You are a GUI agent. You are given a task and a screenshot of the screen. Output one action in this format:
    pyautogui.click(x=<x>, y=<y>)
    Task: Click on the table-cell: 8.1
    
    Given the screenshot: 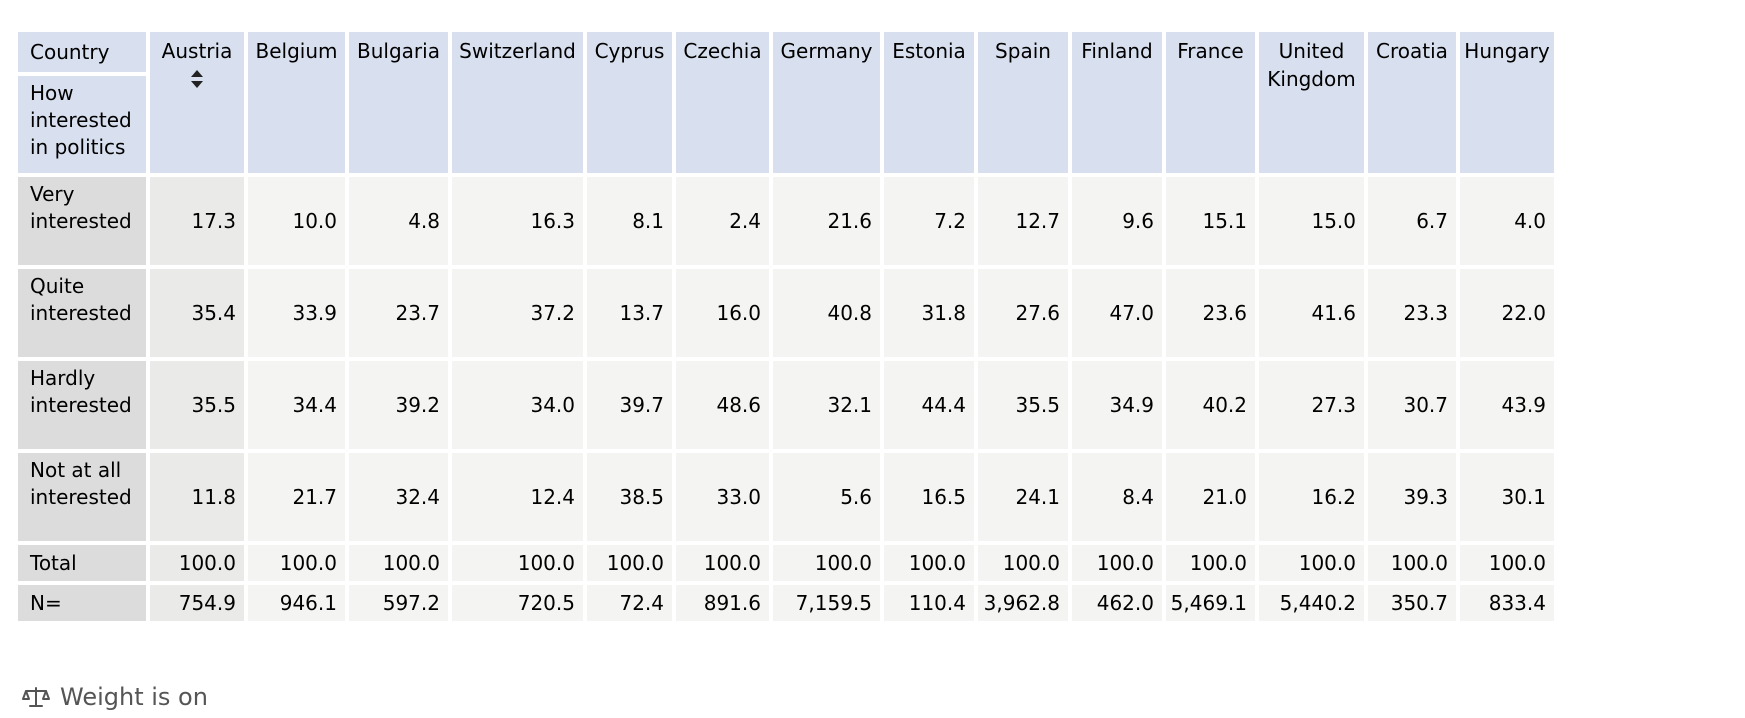 What is the action you would take?
    pyautogui.click(x=629, y=221)
    